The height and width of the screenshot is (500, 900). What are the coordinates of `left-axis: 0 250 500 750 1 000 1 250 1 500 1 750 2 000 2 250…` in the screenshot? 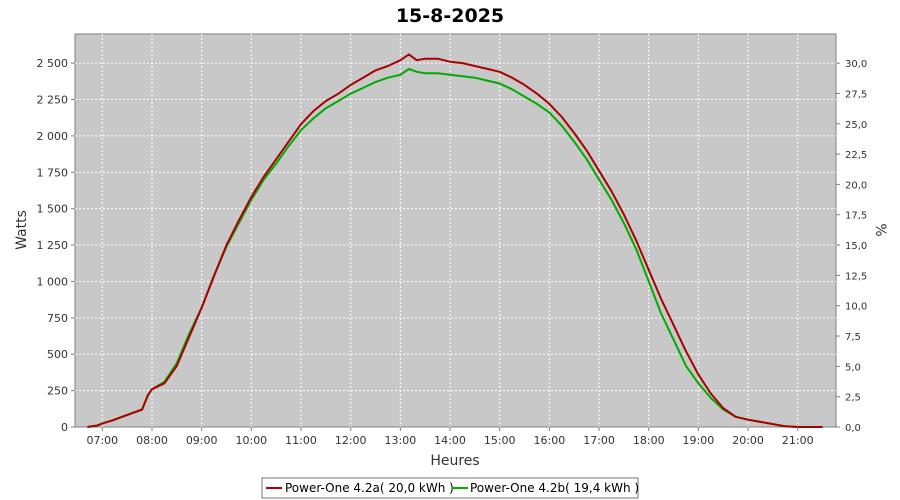 It's located at (56, 245).